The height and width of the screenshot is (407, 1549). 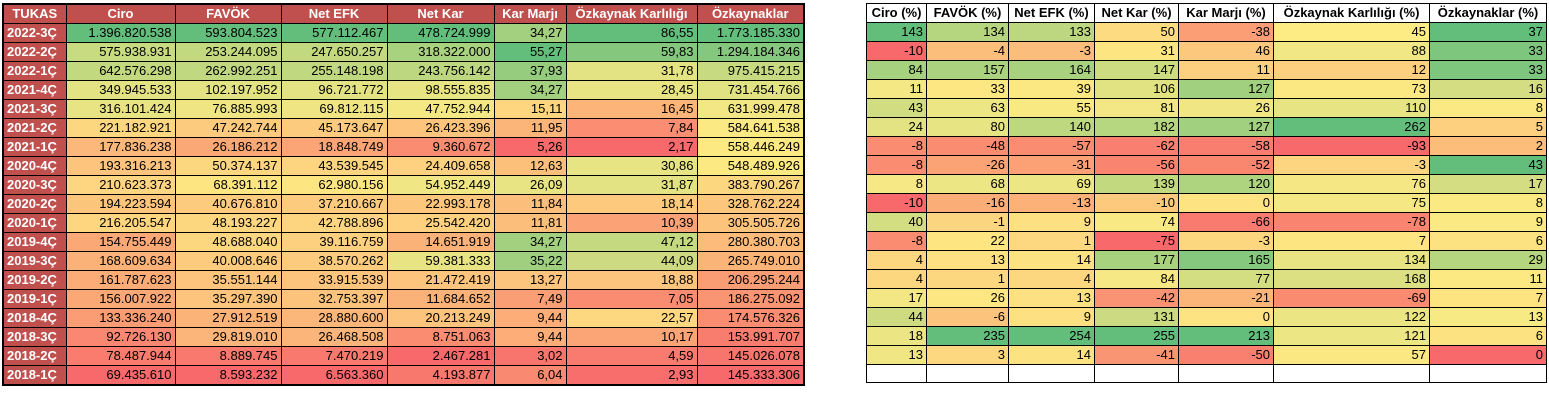 What do you see at coordinates (750, 109) in the screenshot?
I see `table-cell: 631.999.478` at bounding box center [750, 109].